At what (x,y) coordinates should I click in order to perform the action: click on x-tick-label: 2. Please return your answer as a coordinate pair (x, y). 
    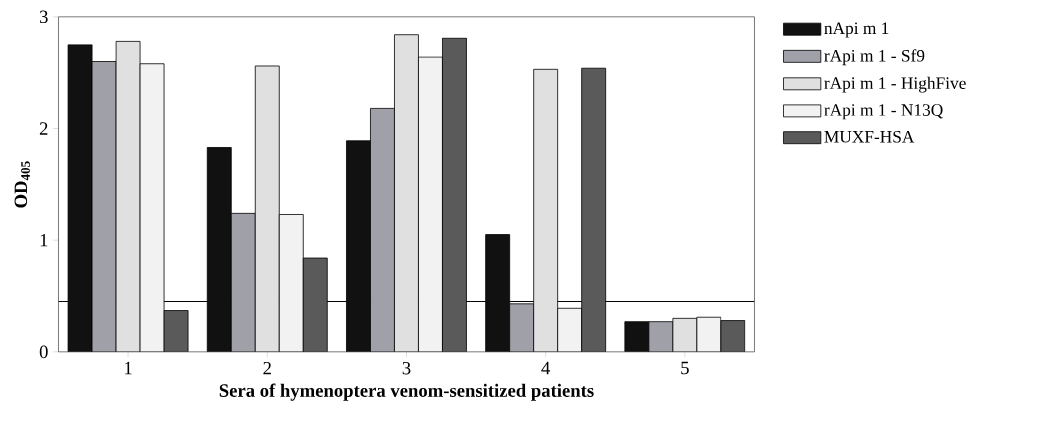
    Looking at the image, I should click on (267, 368).